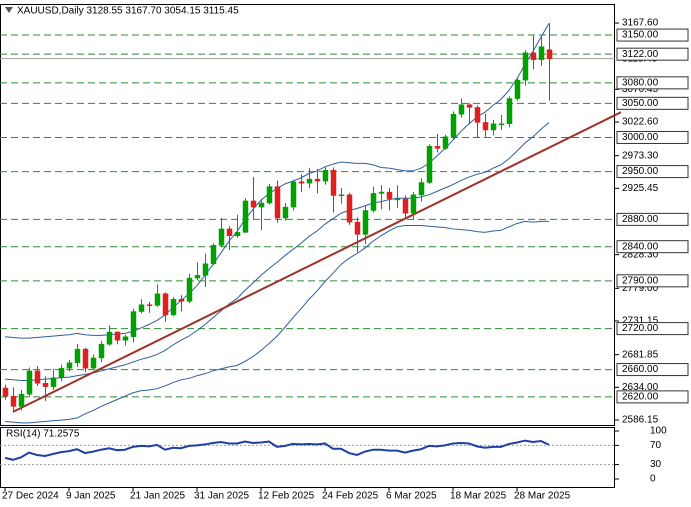  I want to click on x-tick-label: 27 Dec 2024, so click(30, 496).